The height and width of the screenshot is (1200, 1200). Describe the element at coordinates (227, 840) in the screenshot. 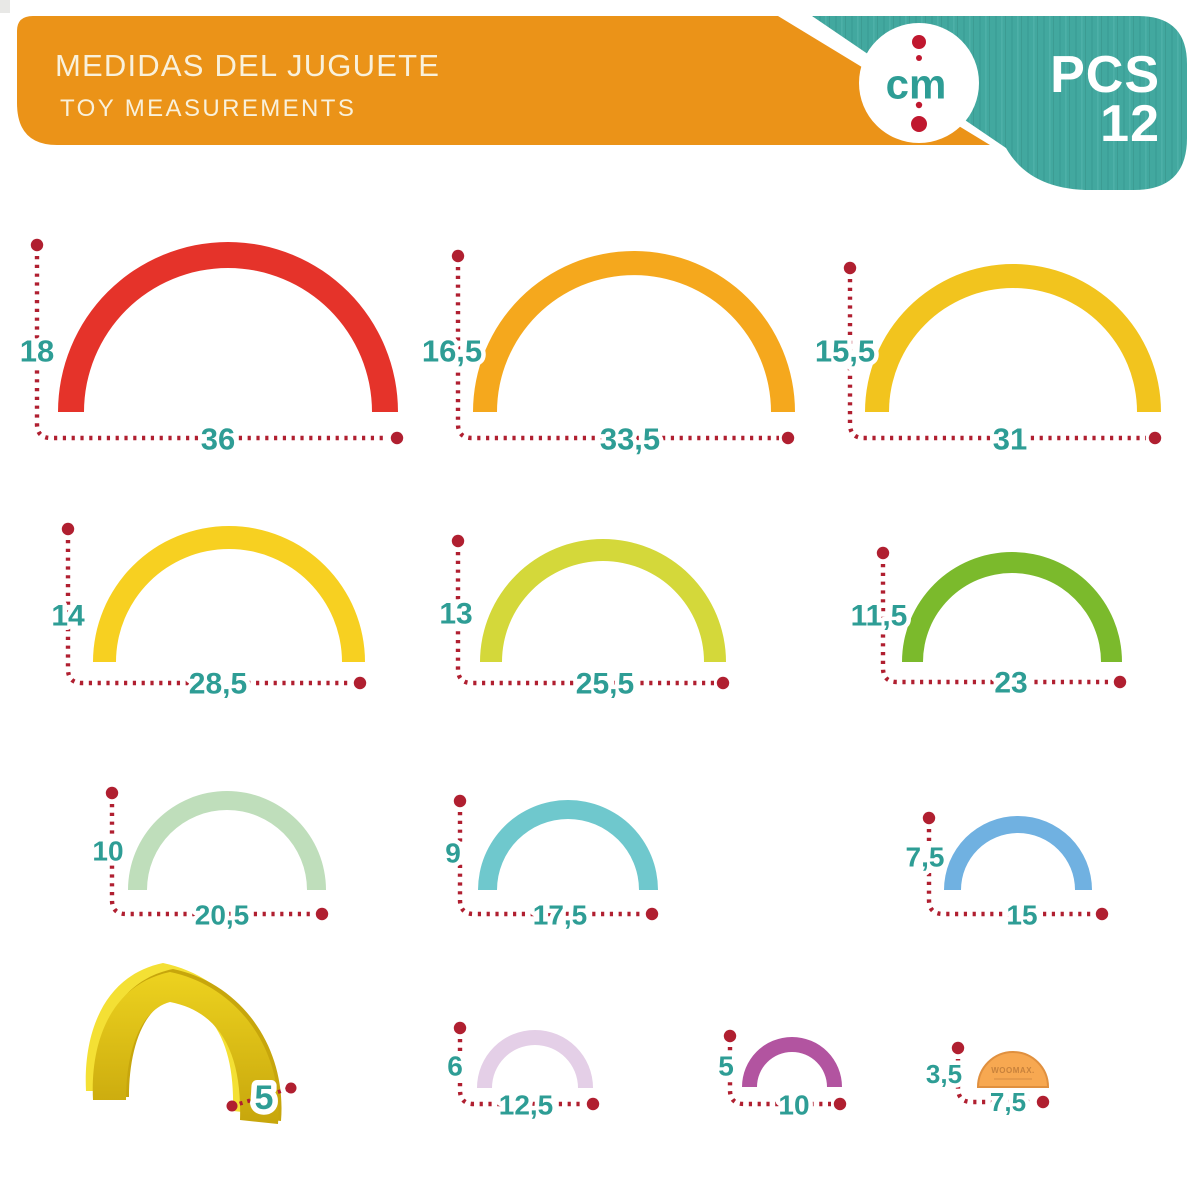

I see `piece-arch-palegreen` at that location.